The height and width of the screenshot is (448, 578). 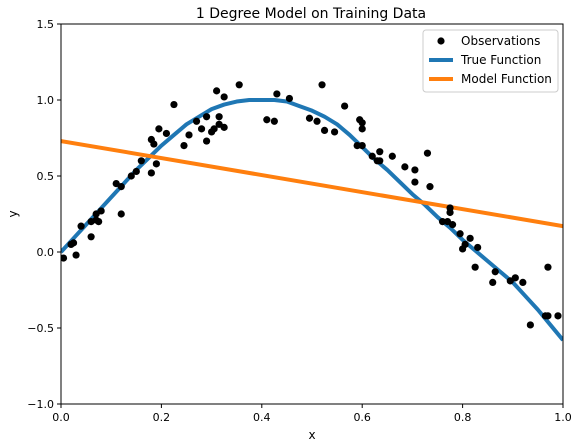 What do you see at coordinates (46, 24) in the screenshot?
I see `y-tick-label: 1.5` at bounding box center [46, 24].